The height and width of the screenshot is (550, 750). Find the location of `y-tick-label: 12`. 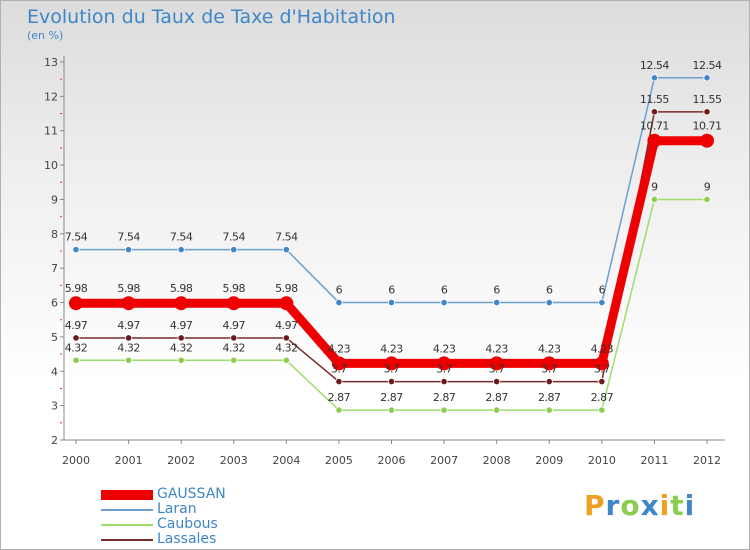

y-tick-label: 12 is located at coordinates (51, 96).